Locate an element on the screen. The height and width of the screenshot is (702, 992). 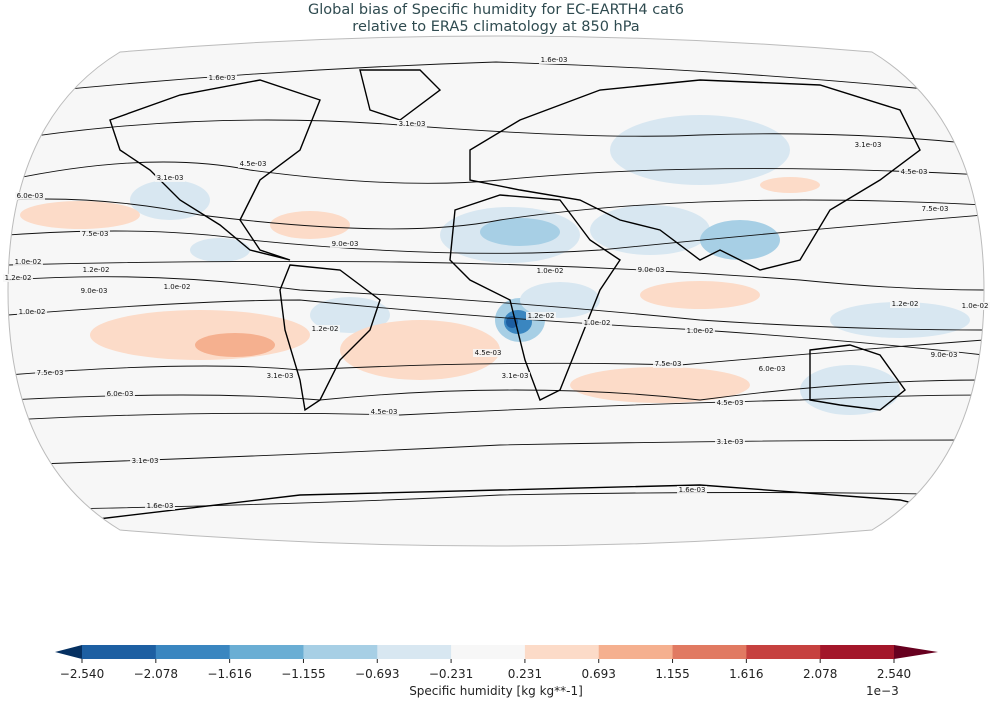
colorbar-tick-label: 0.693 is located at coordinates (598, 674).